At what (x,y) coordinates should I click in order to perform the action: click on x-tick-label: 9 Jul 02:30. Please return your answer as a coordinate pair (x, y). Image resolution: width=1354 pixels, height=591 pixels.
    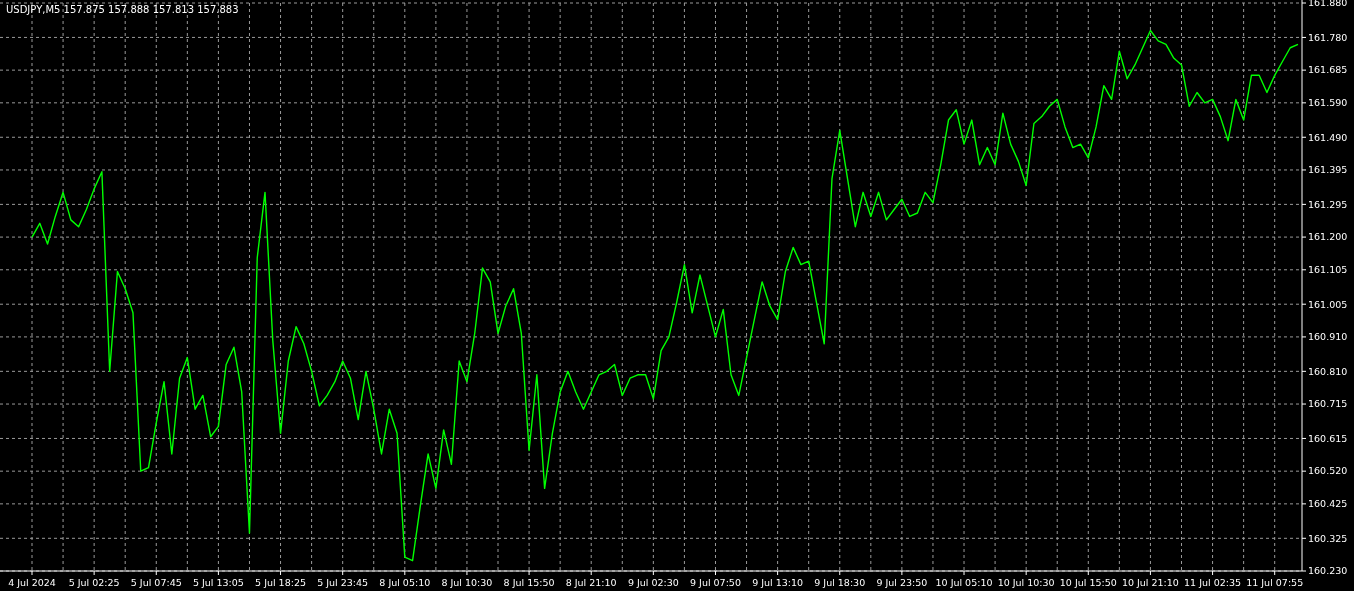
    Looking at the image, I should click on (653, 582).